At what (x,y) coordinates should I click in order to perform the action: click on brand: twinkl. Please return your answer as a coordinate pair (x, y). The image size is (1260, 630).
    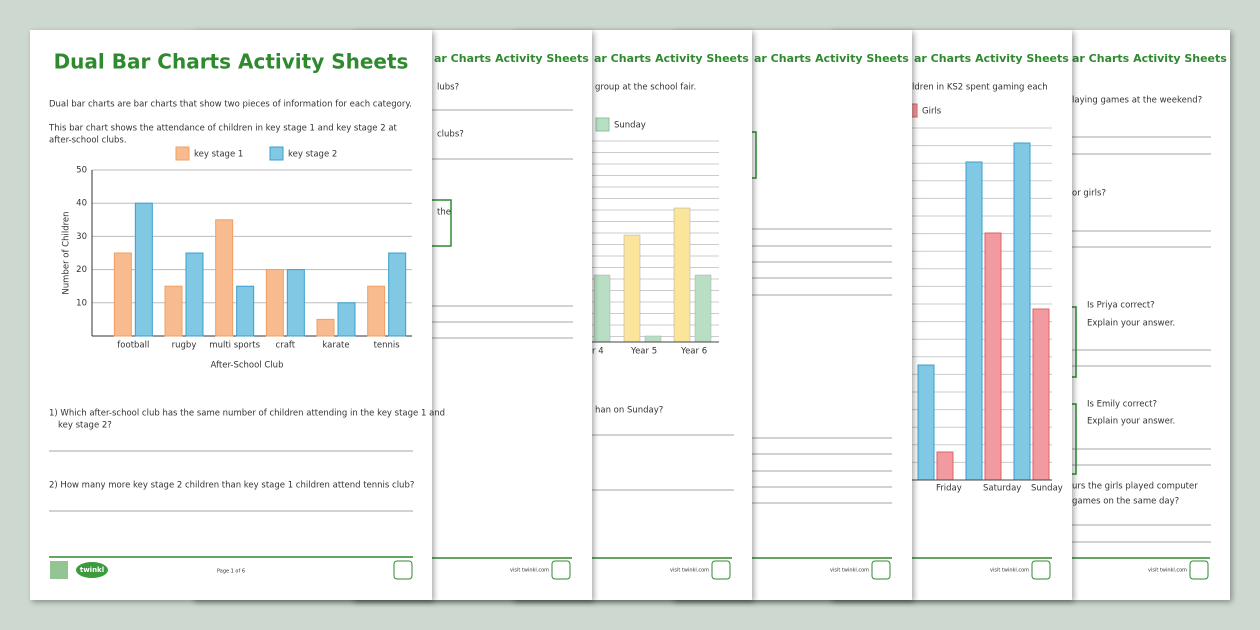
    Looking at the image, I should click on (92, 570).